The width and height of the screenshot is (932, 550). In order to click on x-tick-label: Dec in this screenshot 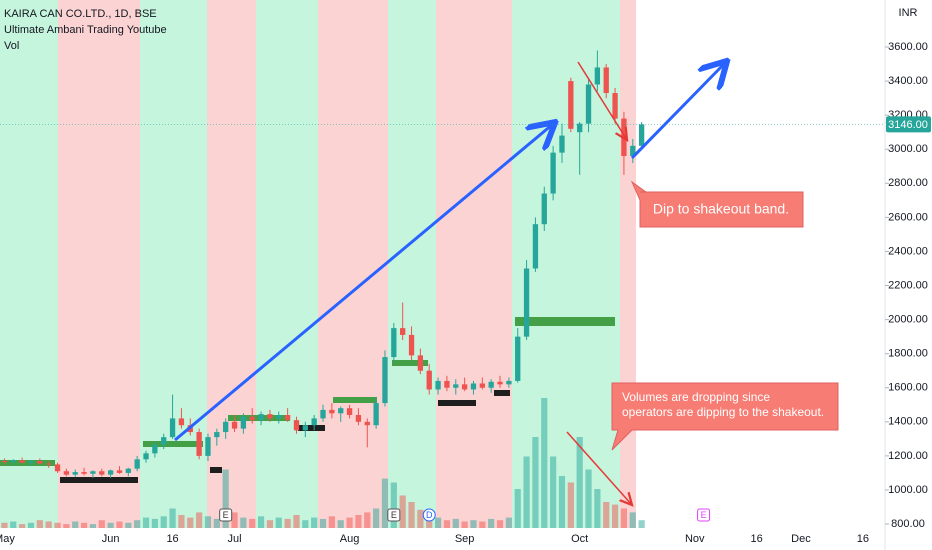, I will do `click(801, 539)`.